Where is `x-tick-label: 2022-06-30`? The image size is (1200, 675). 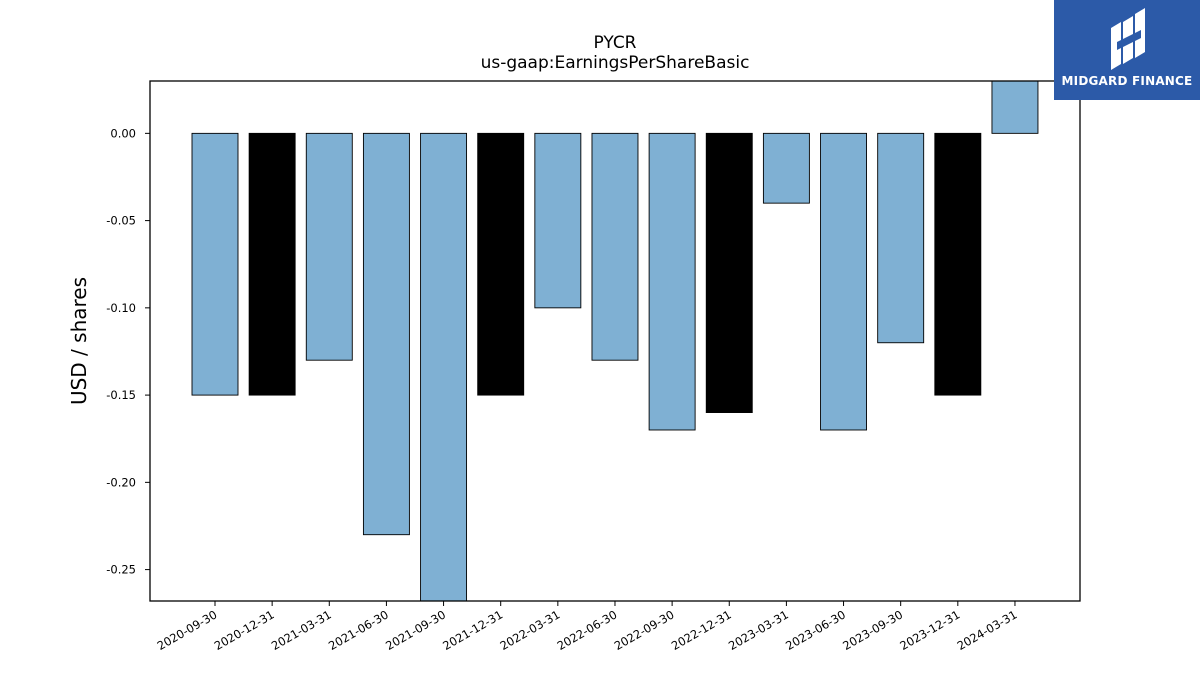 x-tick-label: 2022-06-30 is located at coordinates (587, 630).